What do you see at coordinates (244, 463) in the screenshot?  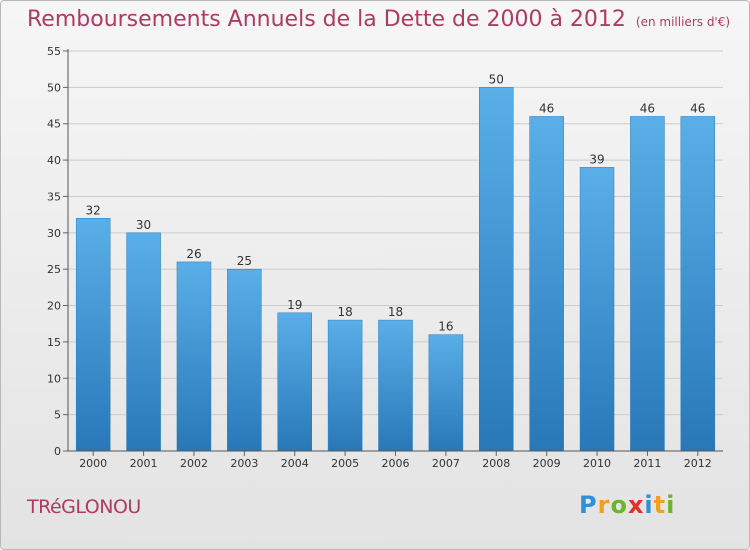 I see `x-tick-label-2003: 2003` at bounding box center [244, 463].